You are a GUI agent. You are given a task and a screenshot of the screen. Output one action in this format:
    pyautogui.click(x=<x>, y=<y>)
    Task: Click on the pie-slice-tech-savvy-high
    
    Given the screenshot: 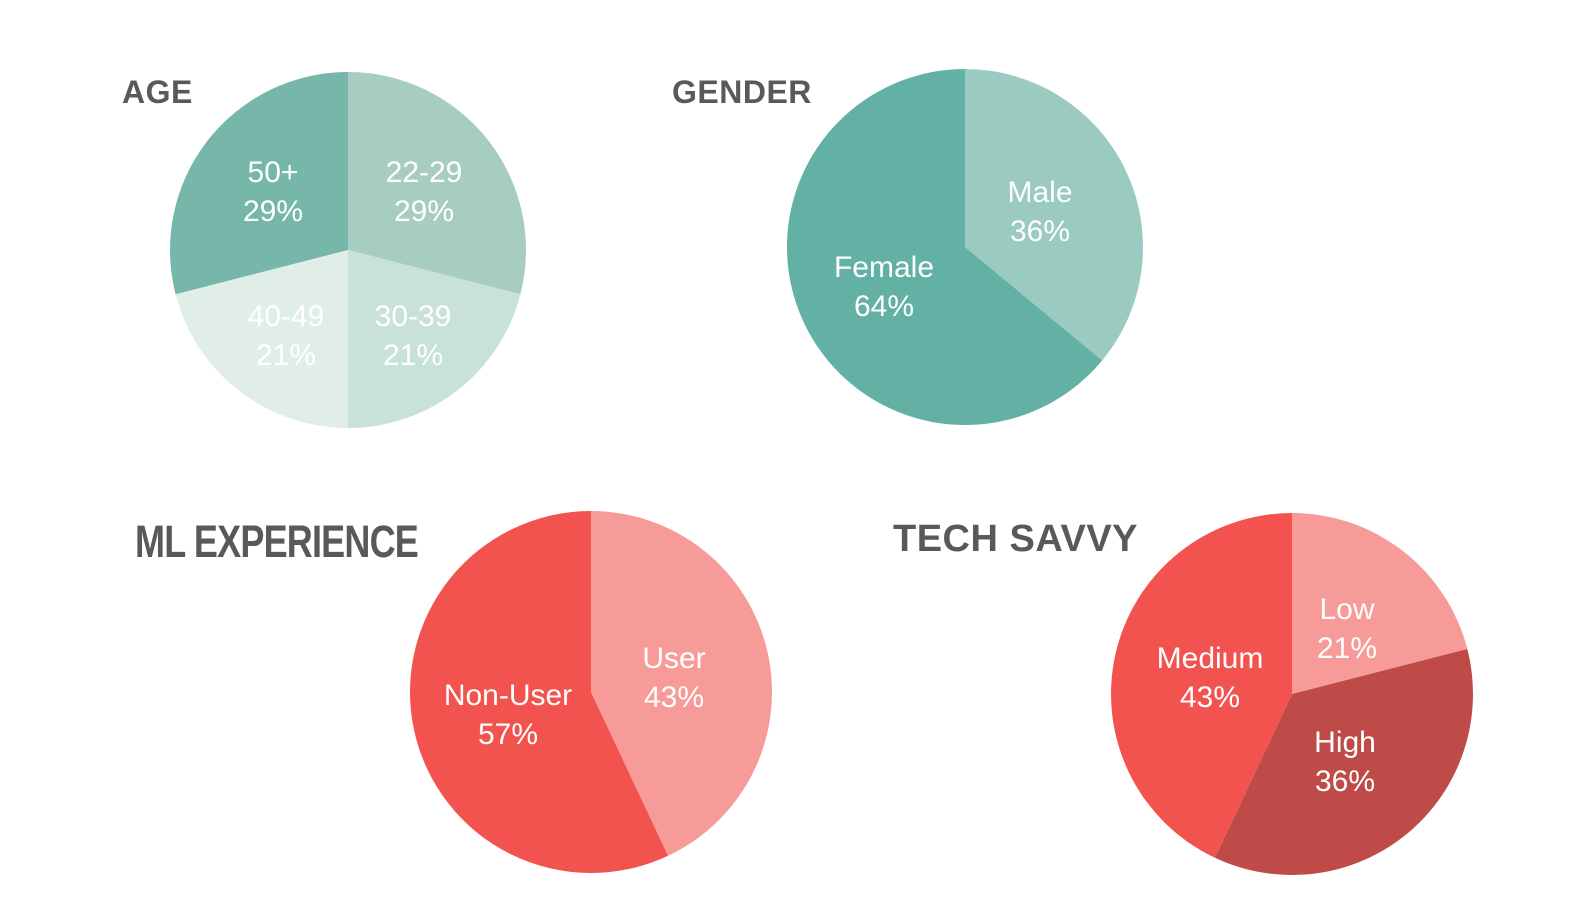 What is the action you would take?
    pyautogui.click(x=1343, y=761)
    